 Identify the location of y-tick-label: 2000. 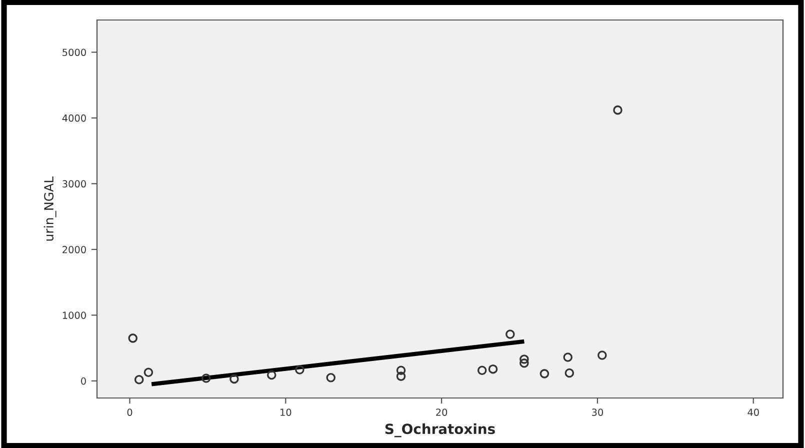
(74, 250).